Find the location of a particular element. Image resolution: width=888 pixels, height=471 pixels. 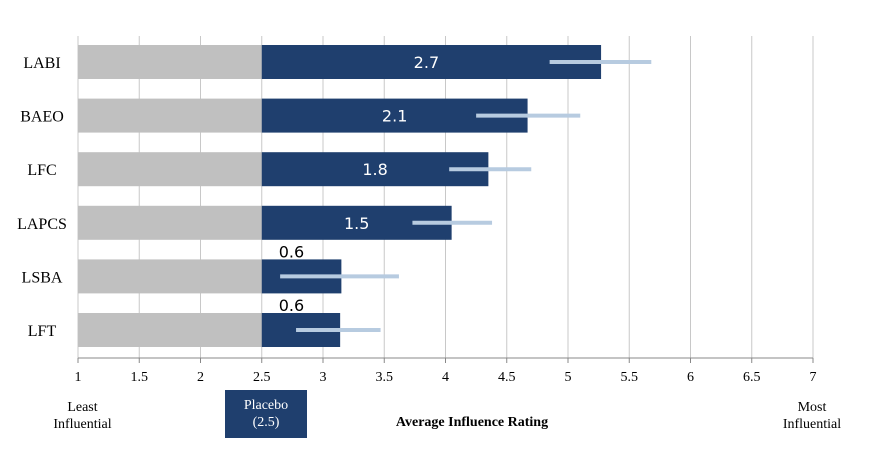

value-label: 1.8 is located at coordinates (374, 169).